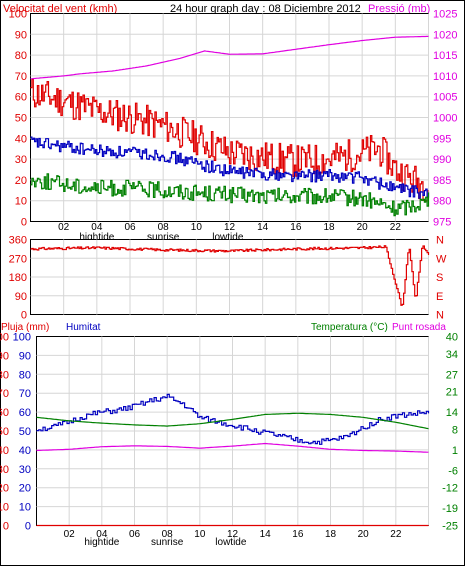 This screenshot has width=465, height=566. I want to click on panel-3-temperature-ticks: -25 -19 -12 -6 1 8 14 21 27 34 40, so click(450, 432).